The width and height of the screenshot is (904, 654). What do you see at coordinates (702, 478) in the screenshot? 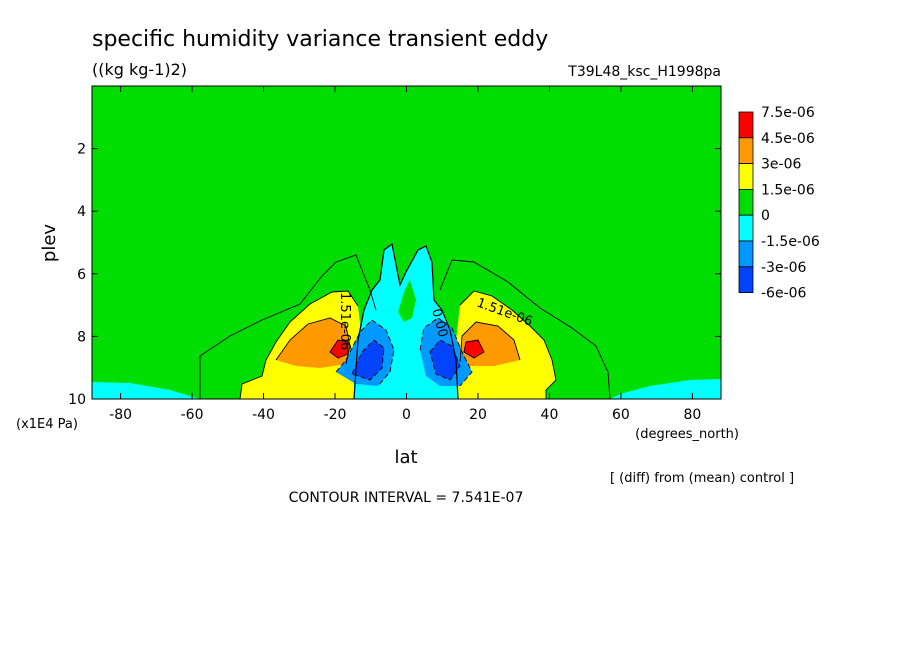
I see `diff-note-label: [ (diff) from (mean) control ]` at bounding box center [702, 478].